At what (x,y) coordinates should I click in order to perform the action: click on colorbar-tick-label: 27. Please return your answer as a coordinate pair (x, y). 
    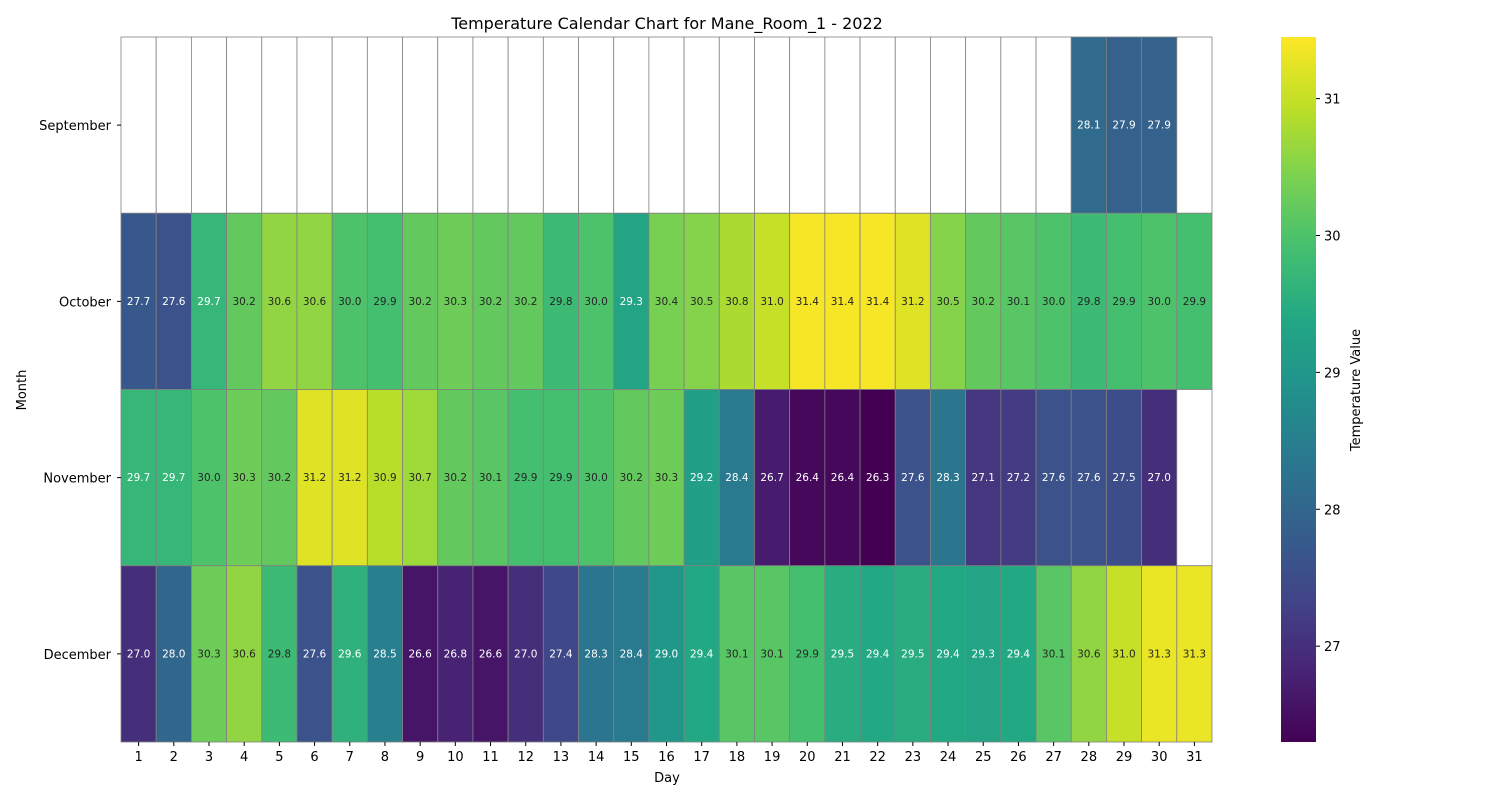
    Looking at the image, I should click on (1332, 647).